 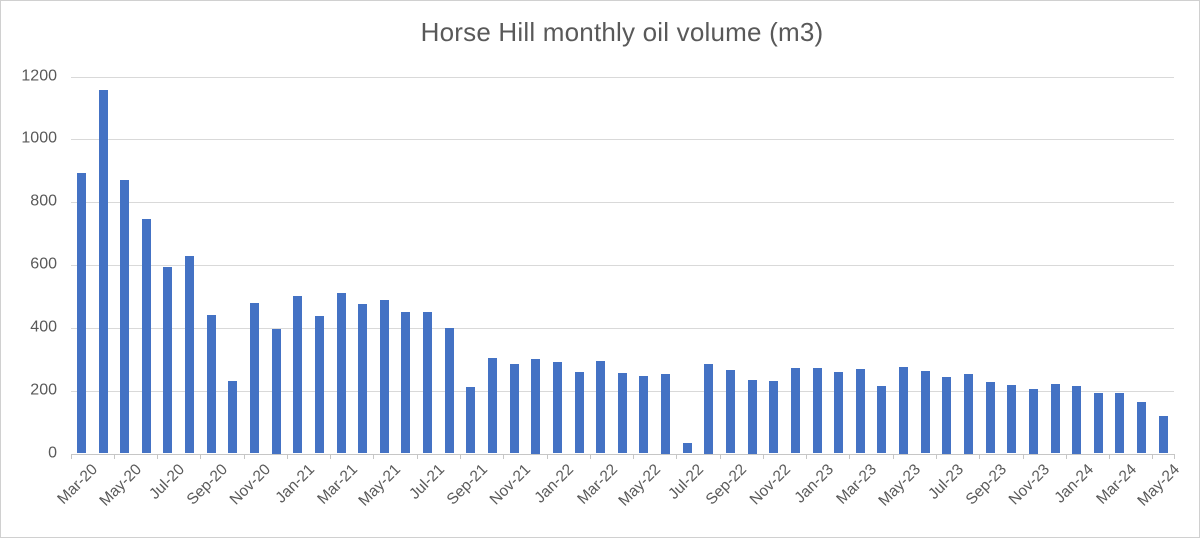 I want to click on y-axis-label: 600, so click(x=43, y=264).